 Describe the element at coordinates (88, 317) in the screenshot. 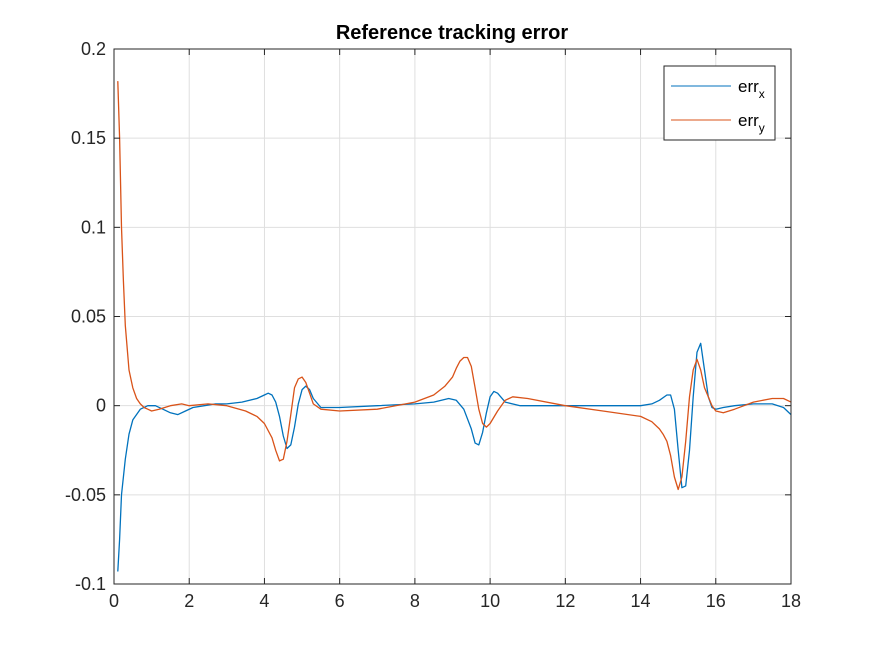

I see `y-tick-label: 0.05` at that location.